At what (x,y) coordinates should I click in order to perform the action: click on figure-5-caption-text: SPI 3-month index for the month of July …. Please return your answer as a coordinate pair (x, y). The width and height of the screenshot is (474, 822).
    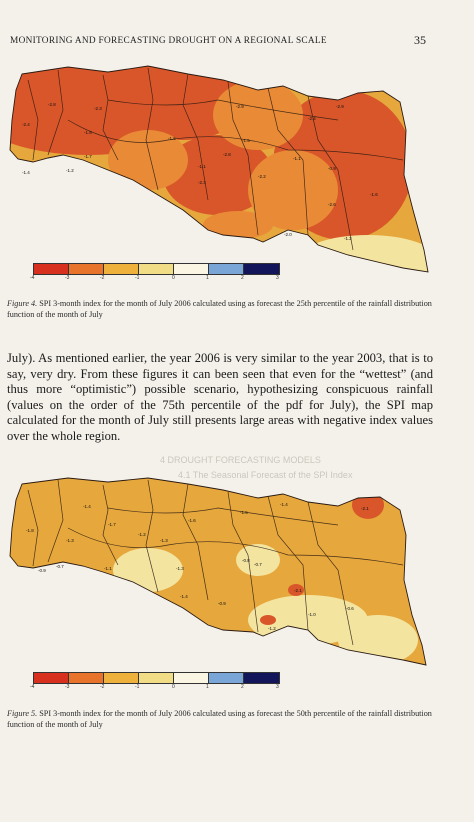
    Looking at the image, I should click on (219, 719).